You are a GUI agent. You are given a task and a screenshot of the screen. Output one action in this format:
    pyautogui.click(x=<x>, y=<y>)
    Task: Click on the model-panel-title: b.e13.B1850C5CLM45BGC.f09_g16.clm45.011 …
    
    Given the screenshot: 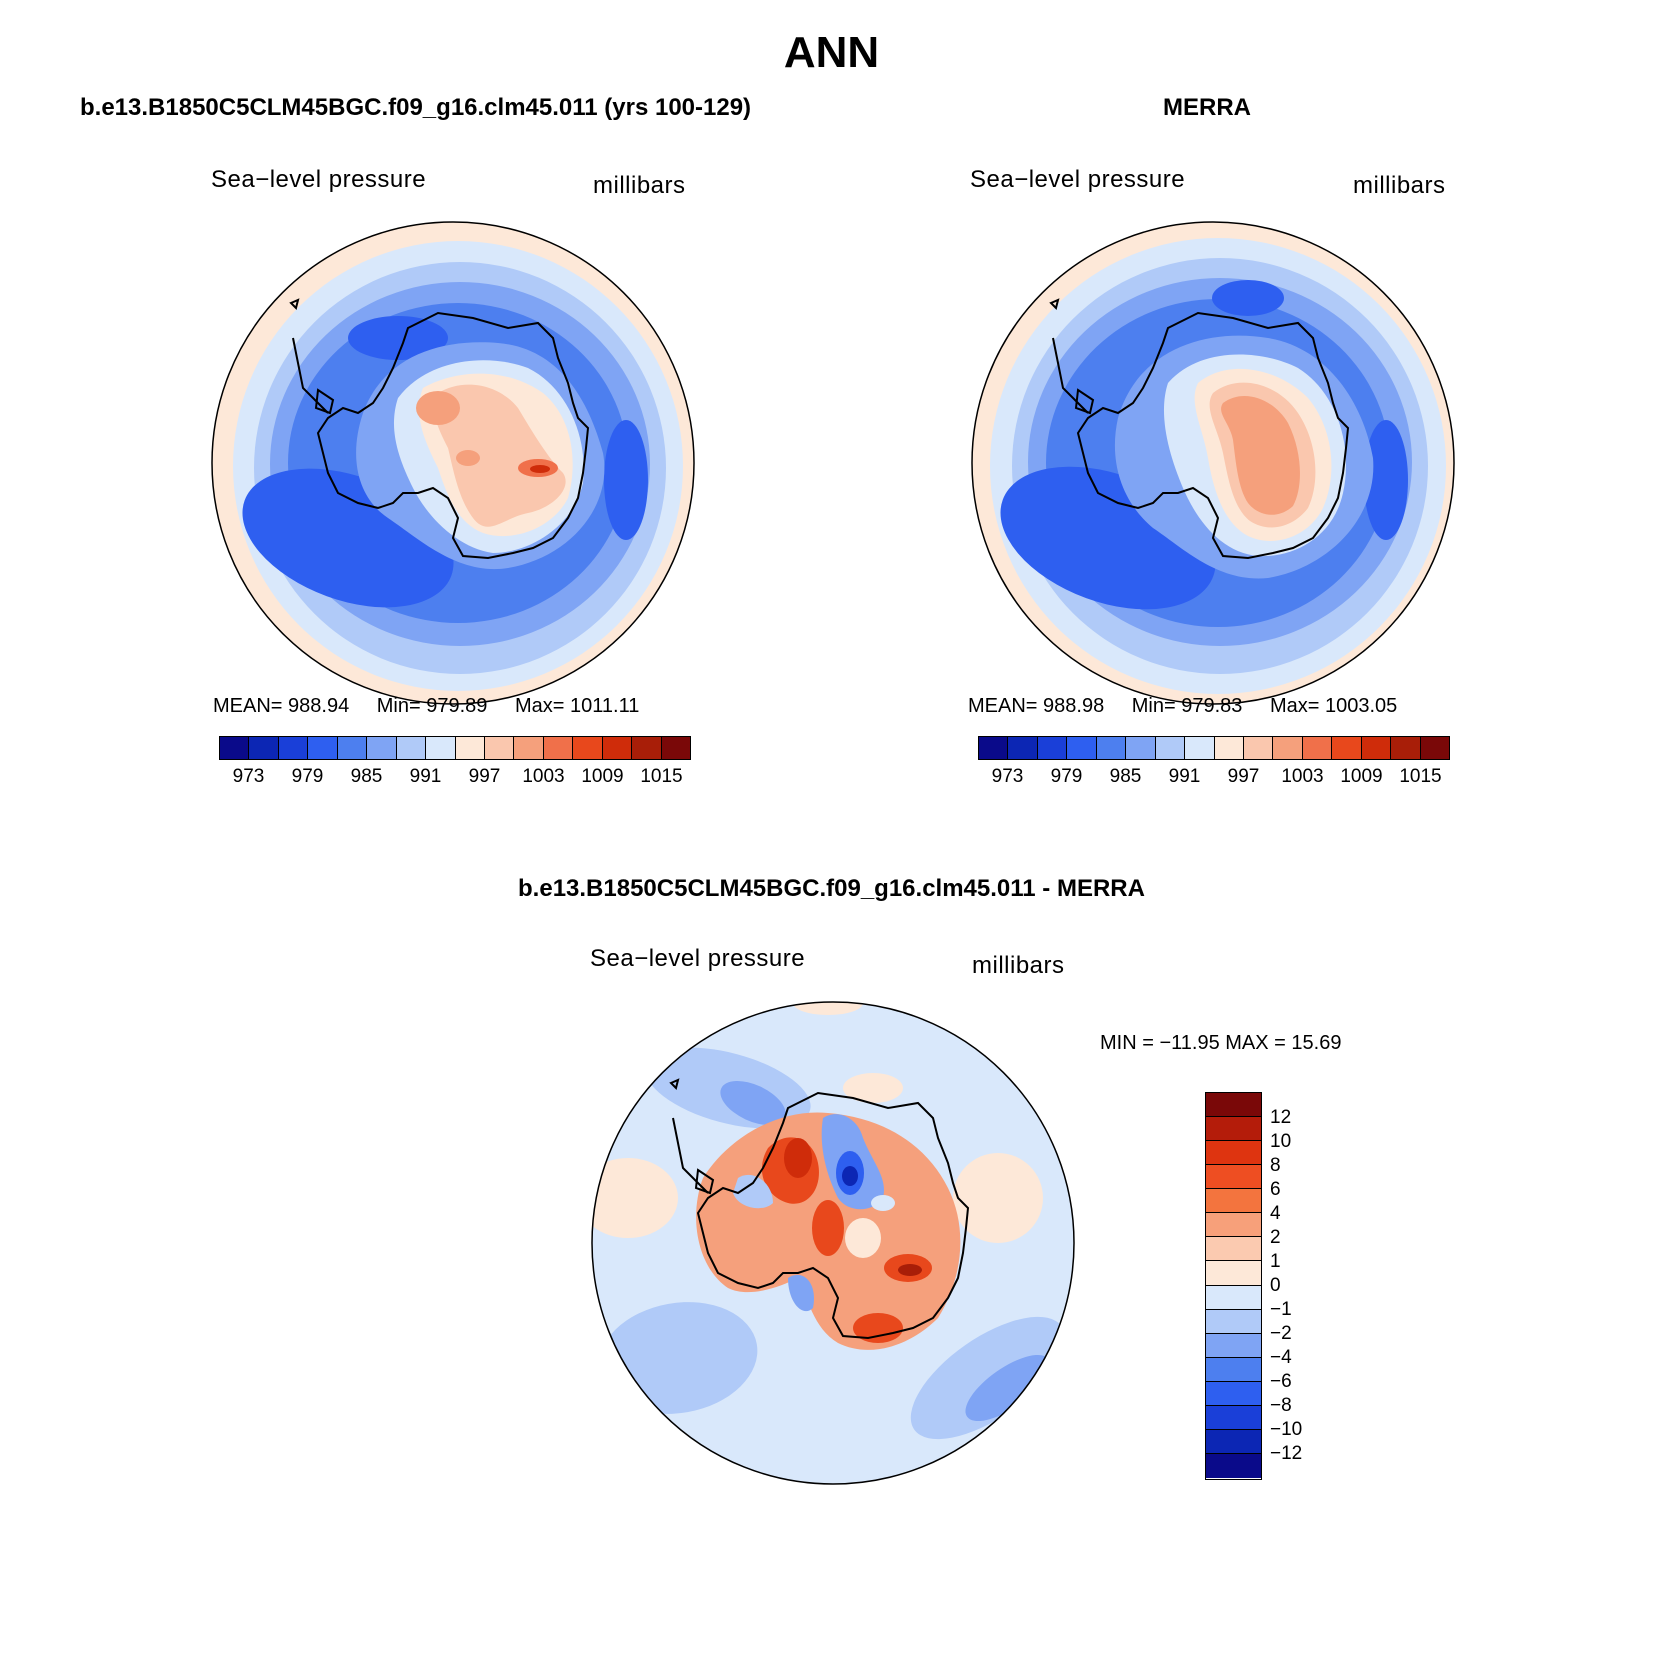 What is the action you would take?
    pyautogui.click(x=416, y=107)
    